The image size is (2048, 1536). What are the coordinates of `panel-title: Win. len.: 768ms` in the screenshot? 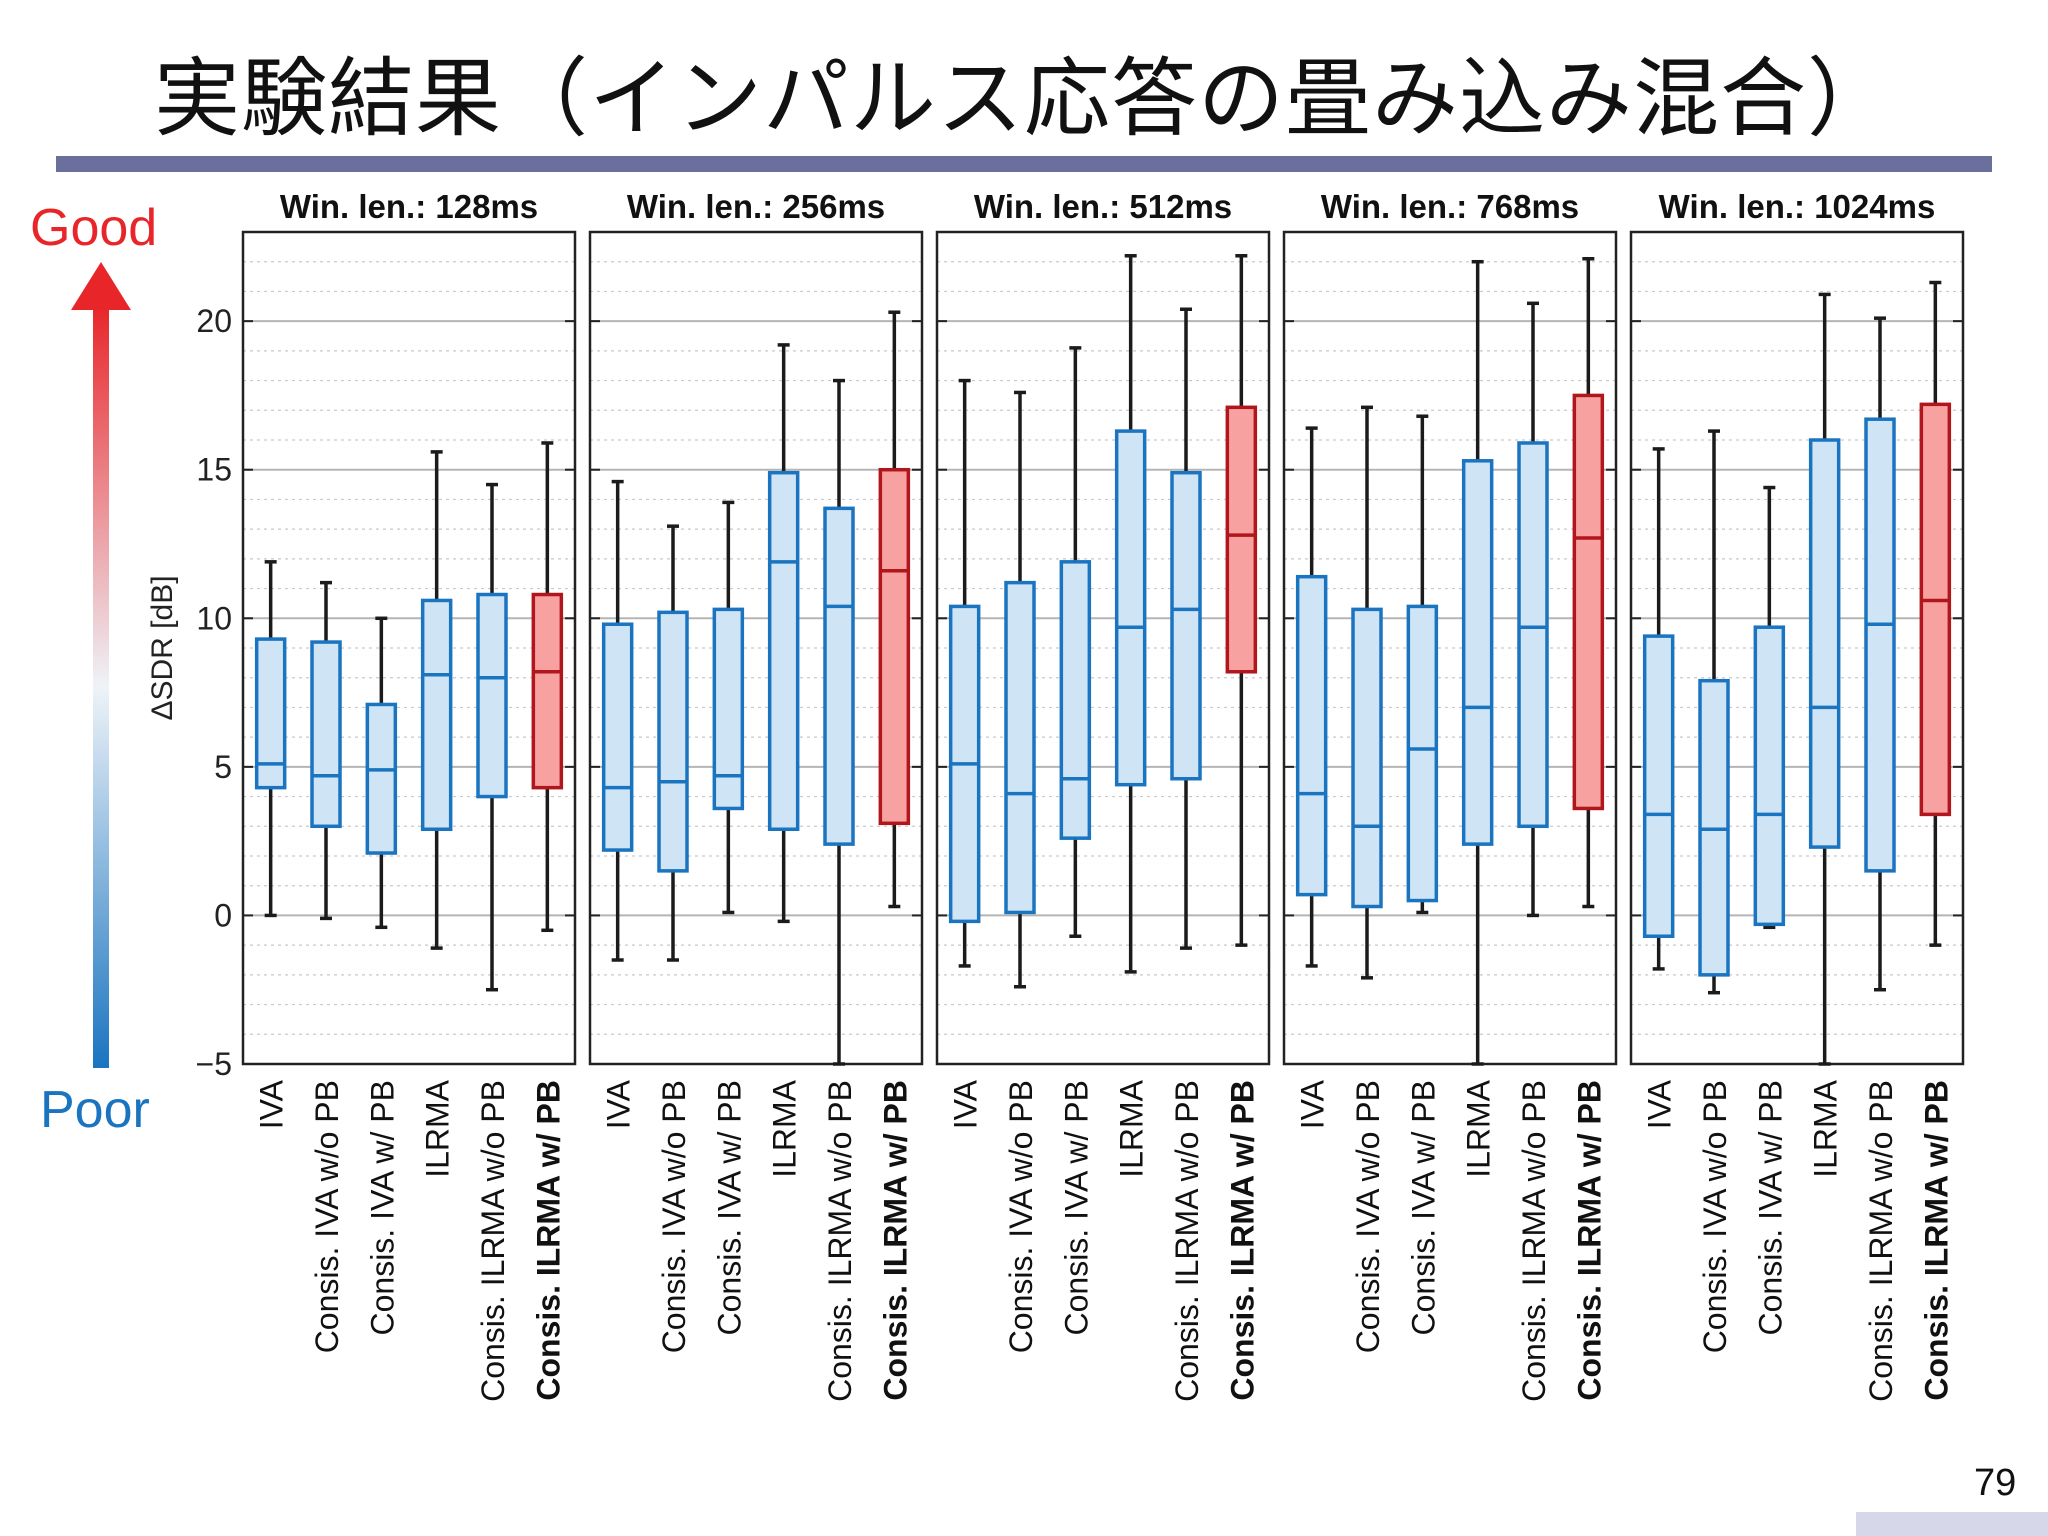 It's located at (1450, 206).